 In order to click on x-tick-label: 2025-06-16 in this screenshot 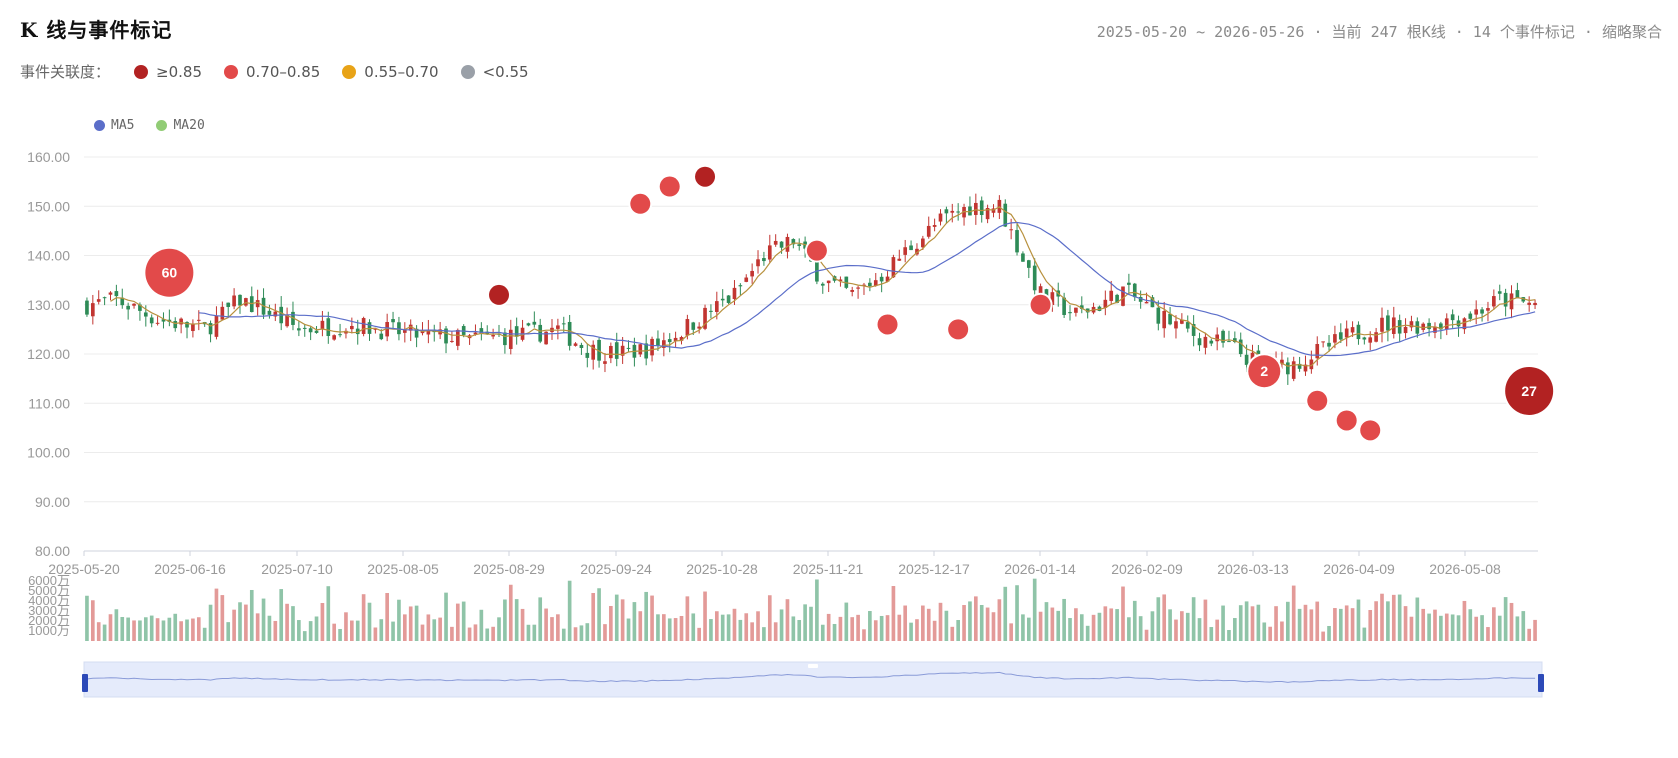, I will do `click(190, 569)`.